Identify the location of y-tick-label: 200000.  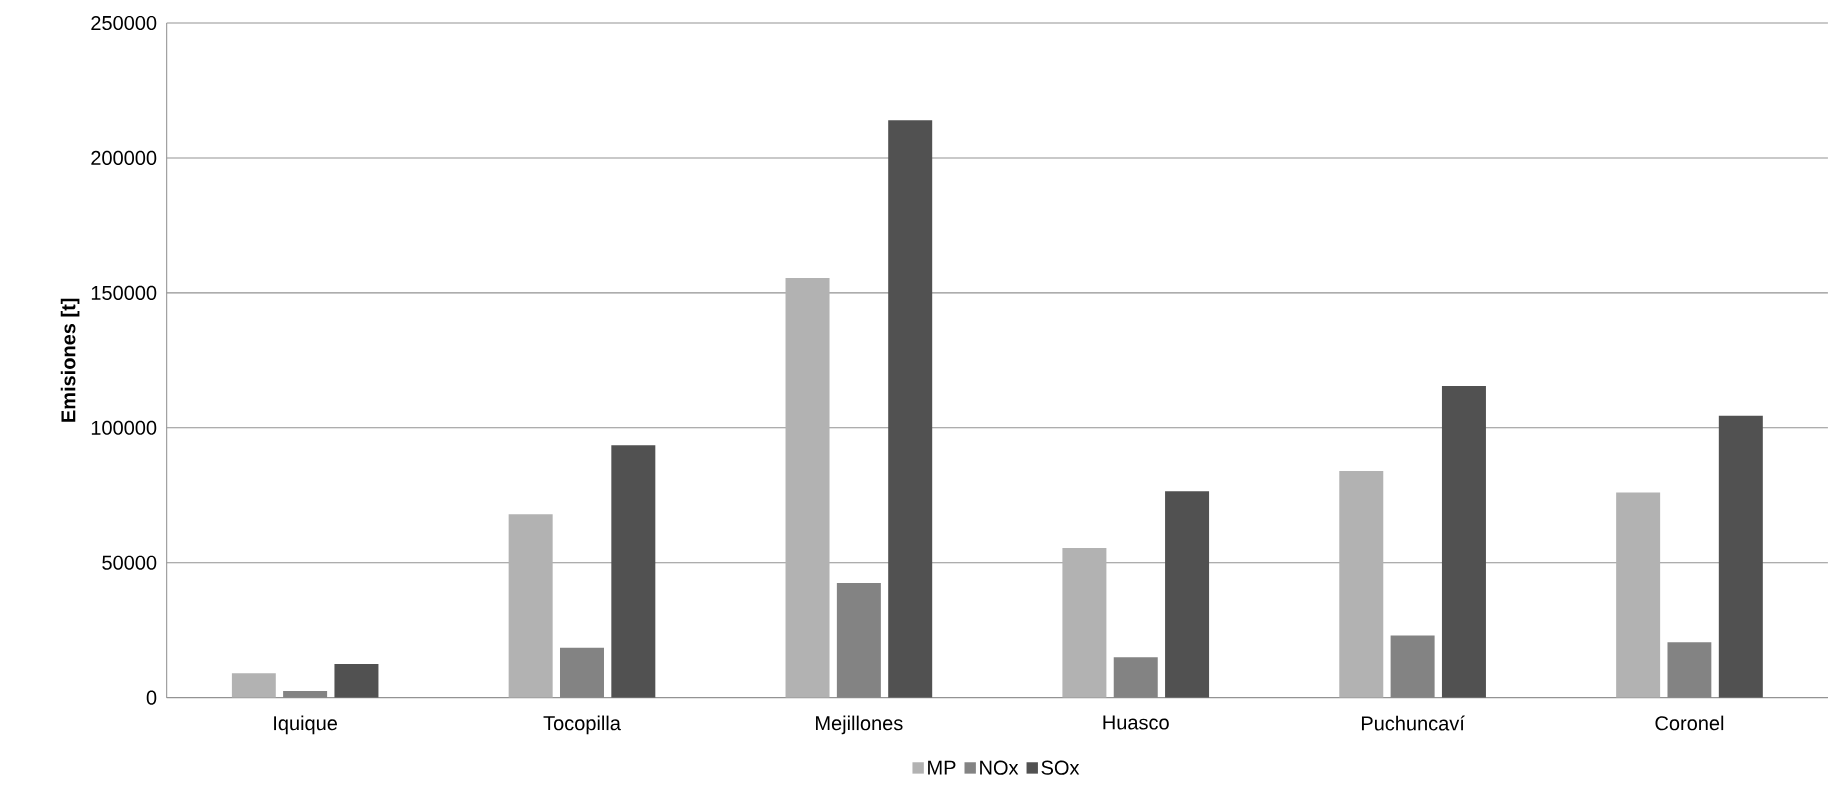
(124, 157).